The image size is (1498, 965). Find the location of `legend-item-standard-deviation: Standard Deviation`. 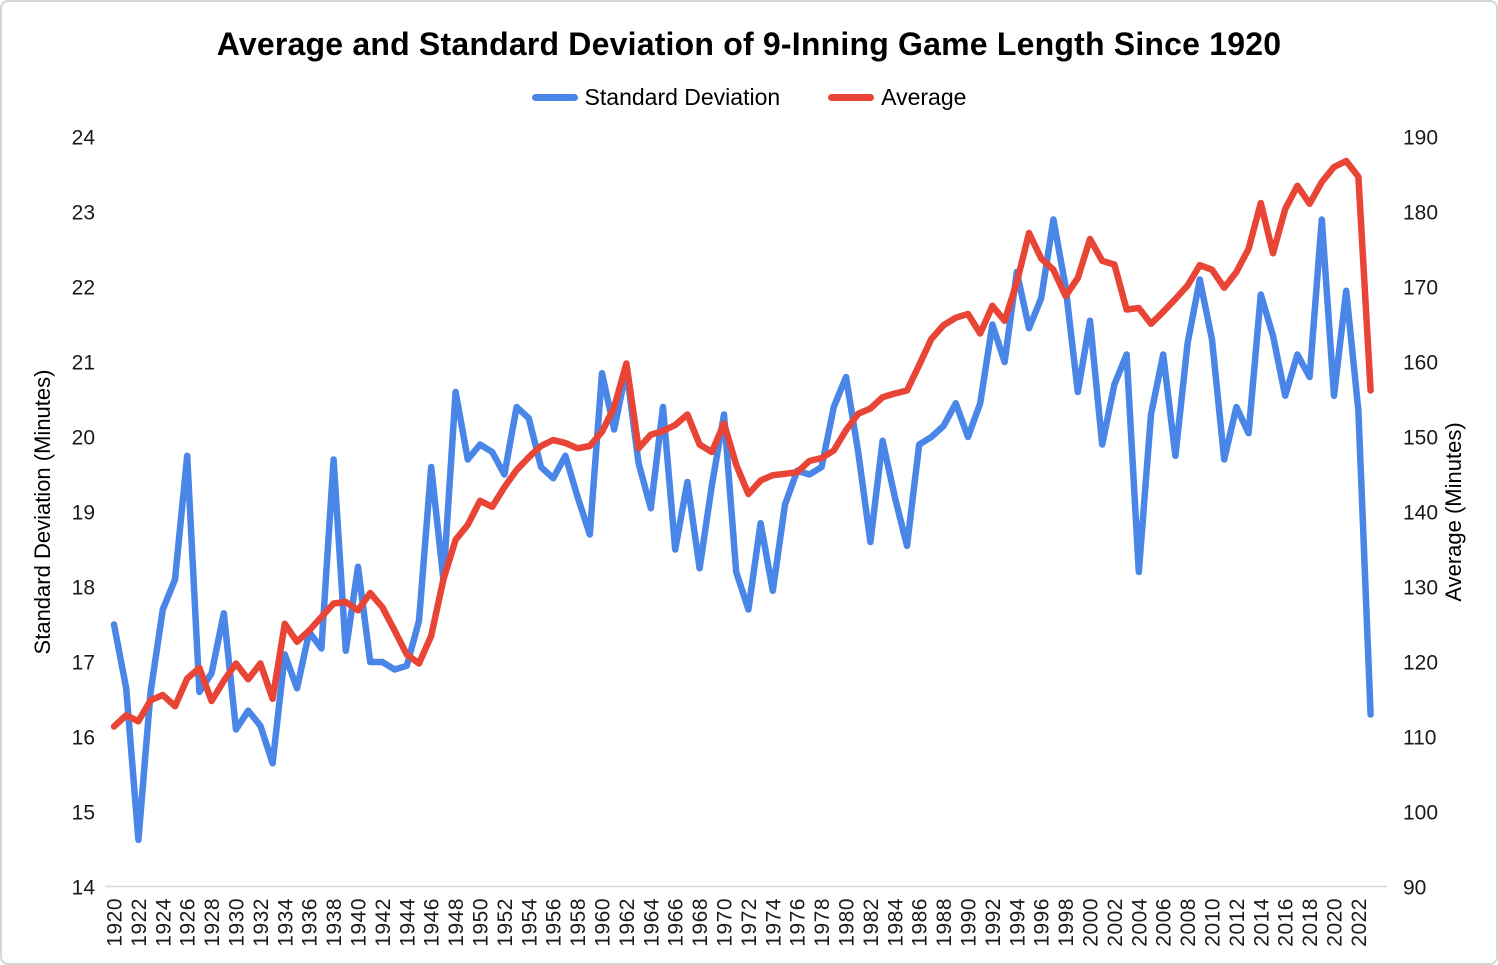

legend-item-standard-deviation: Standard Deviation is located at coordinates (656, 97).